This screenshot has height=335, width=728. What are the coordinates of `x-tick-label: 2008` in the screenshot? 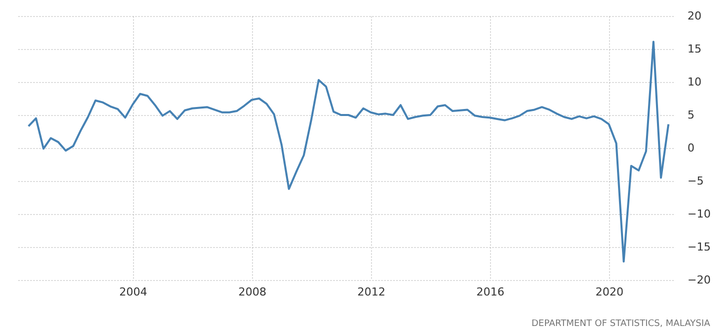 It's located at (252, 292).